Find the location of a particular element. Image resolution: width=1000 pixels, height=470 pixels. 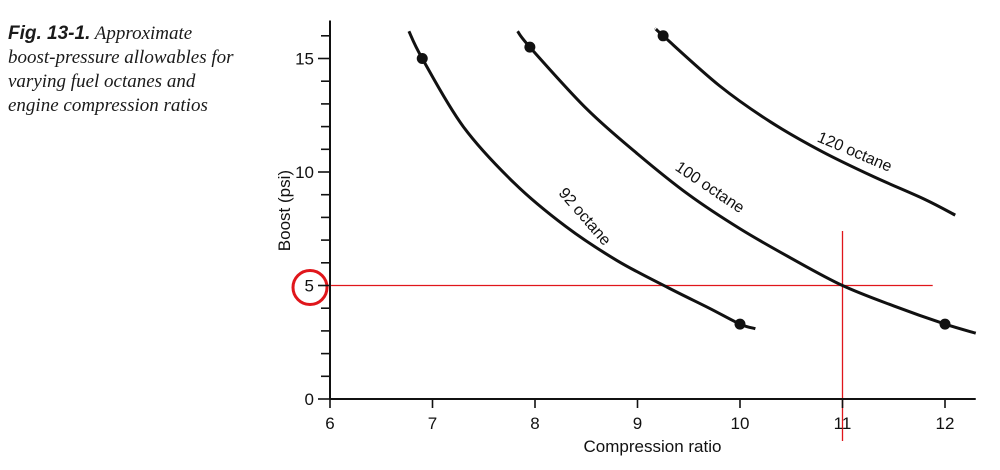

y-tick-label: 15 is located at coordinates (304, 59).